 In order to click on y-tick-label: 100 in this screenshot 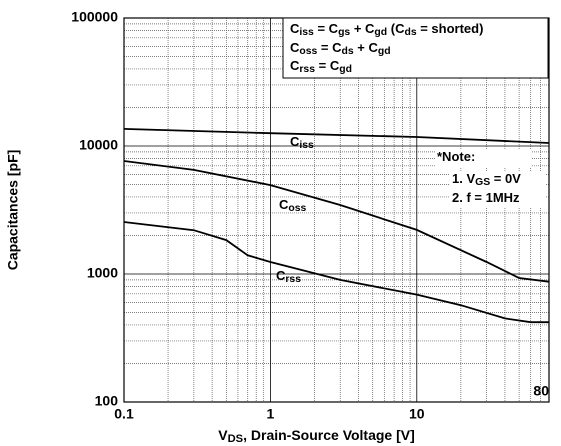, I will do `click(107, 401)`.